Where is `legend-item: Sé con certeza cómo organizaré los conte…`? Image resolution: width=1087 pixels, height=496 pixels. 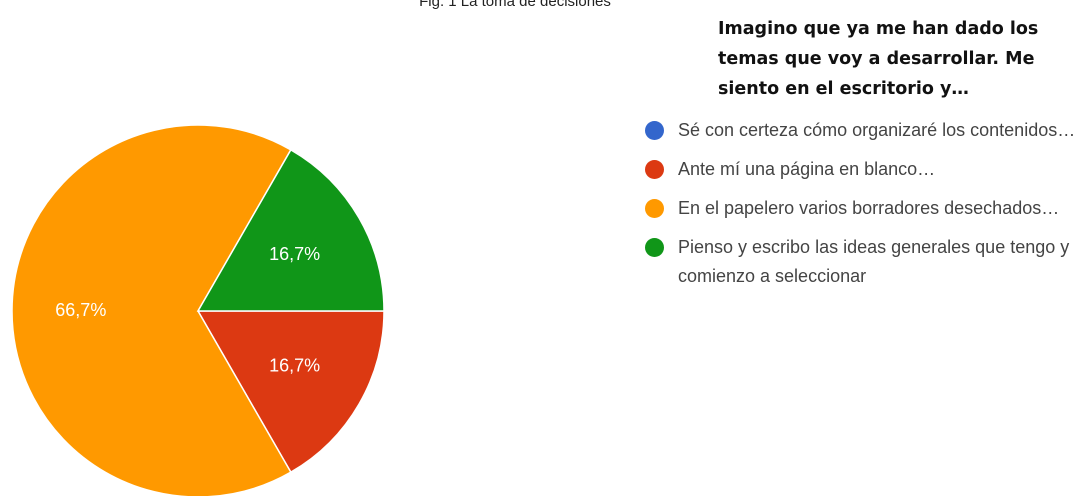
legend-item: Sé con certeza cómo organizaré los conte… is located at coordinates (864, 130).